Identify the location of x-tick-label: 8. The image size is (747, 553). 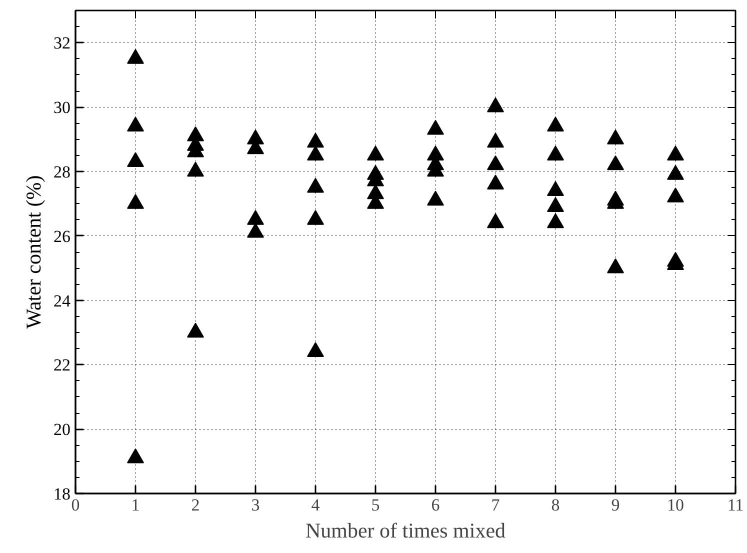
(555, 505).